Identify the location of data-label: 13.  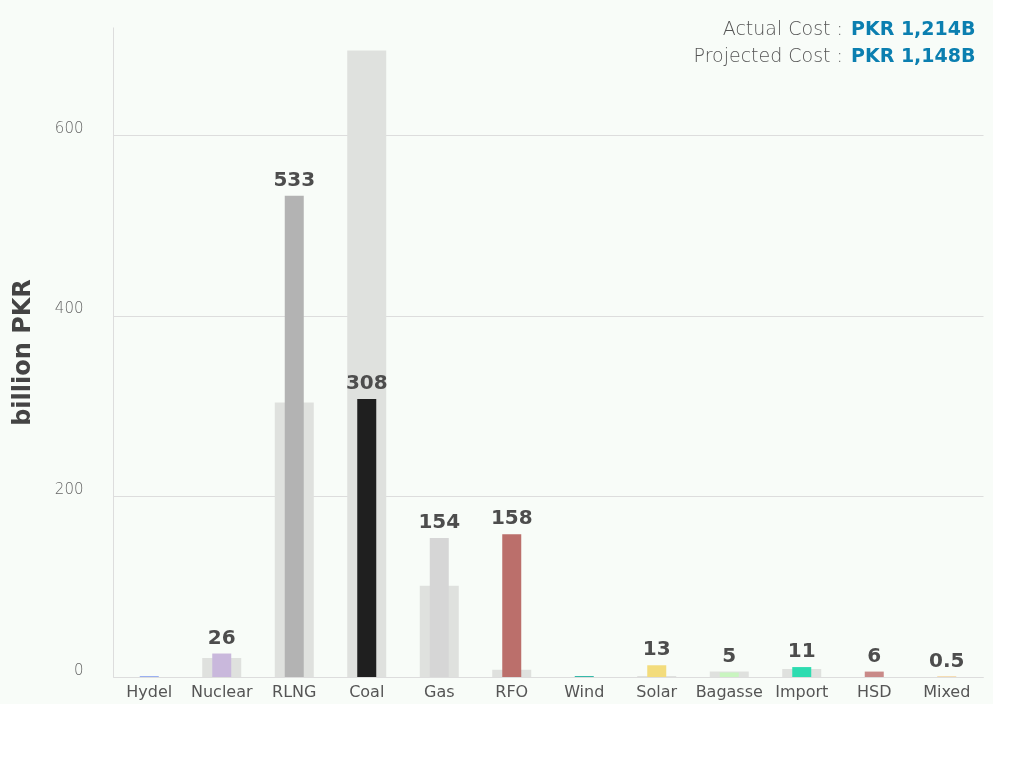
(656, 648).